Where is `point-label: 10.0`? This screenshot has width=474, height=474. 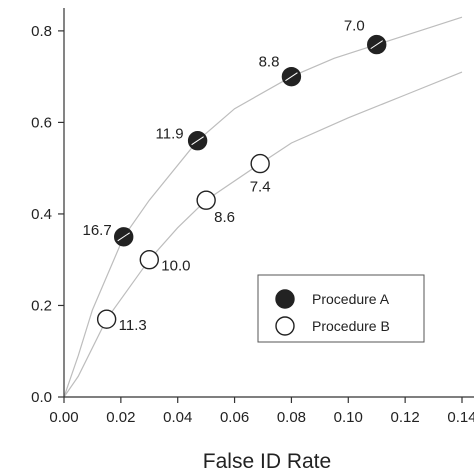 point-label: 10.0 is located at coordinates (175, 266).